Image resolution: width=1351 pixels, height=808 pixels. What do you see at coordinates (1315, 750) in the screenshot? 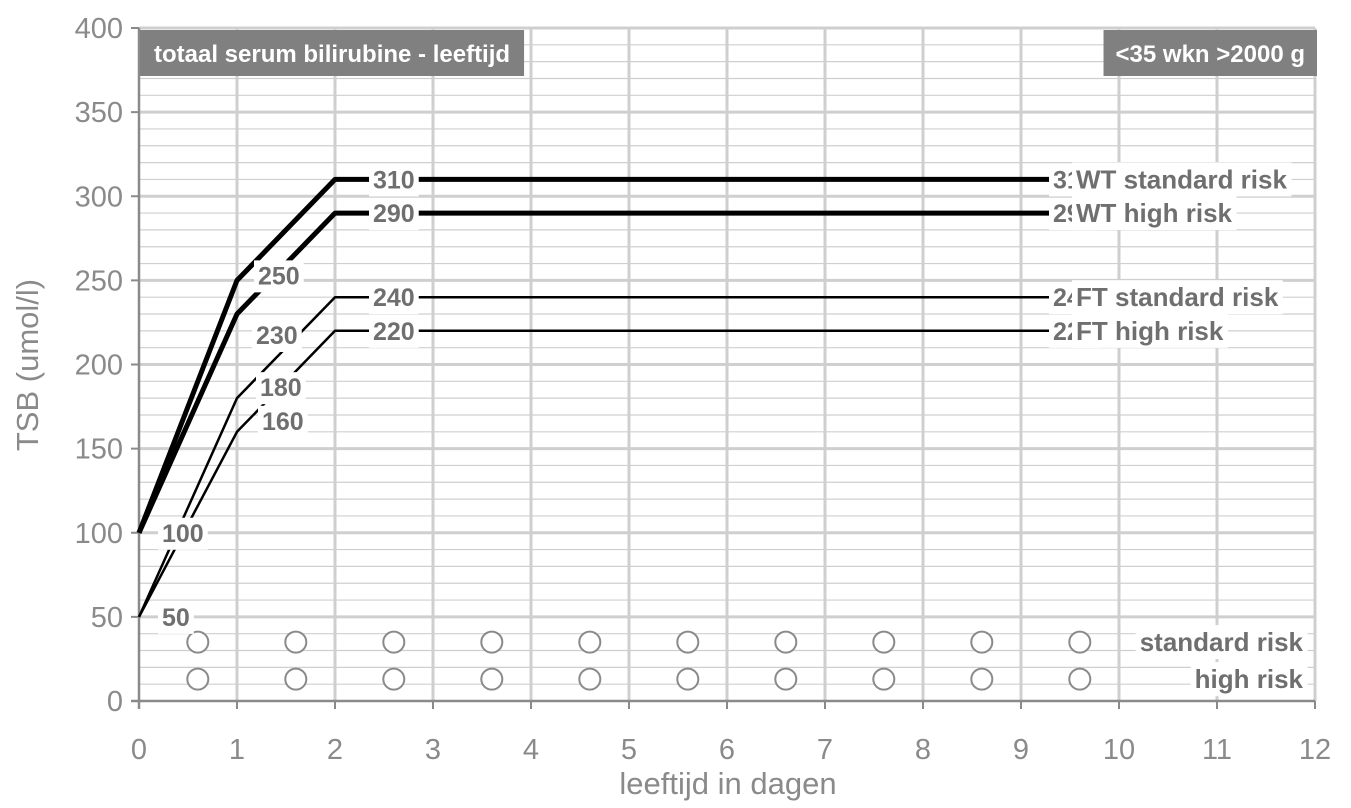
I see `x-tick-label: 12` at bounding box center [1315, 750].